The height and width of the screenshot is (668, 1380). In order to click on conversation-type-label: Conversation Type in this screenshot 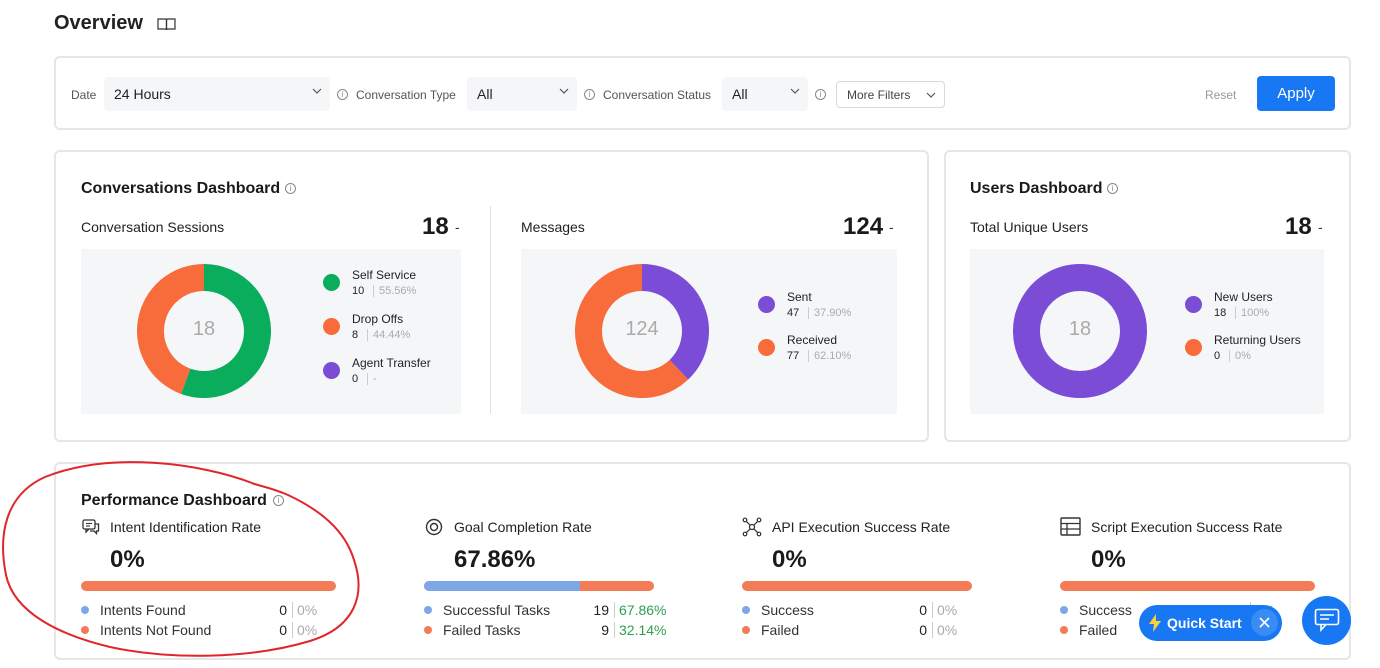, I will do `click(406, 95)`.